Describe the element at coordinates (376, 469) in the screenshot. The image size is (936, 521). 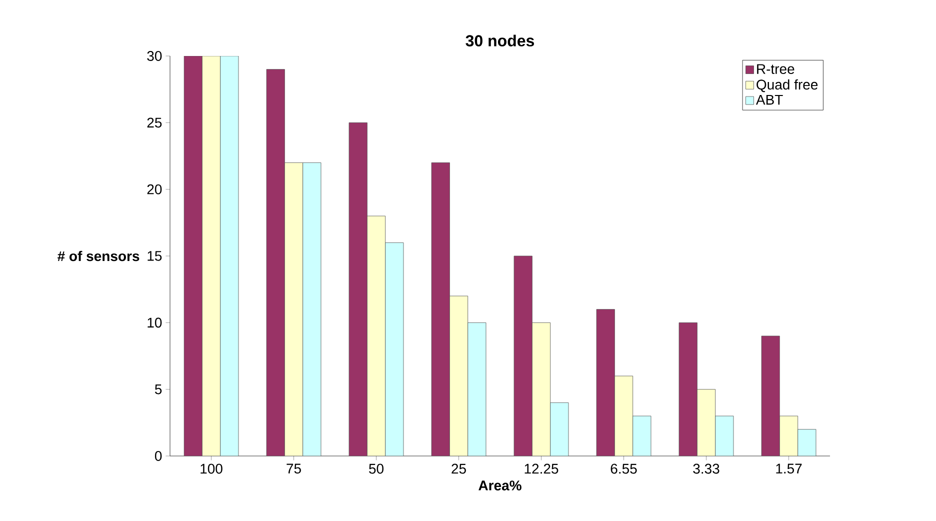
I see `x-tick-label: 50` at that location.